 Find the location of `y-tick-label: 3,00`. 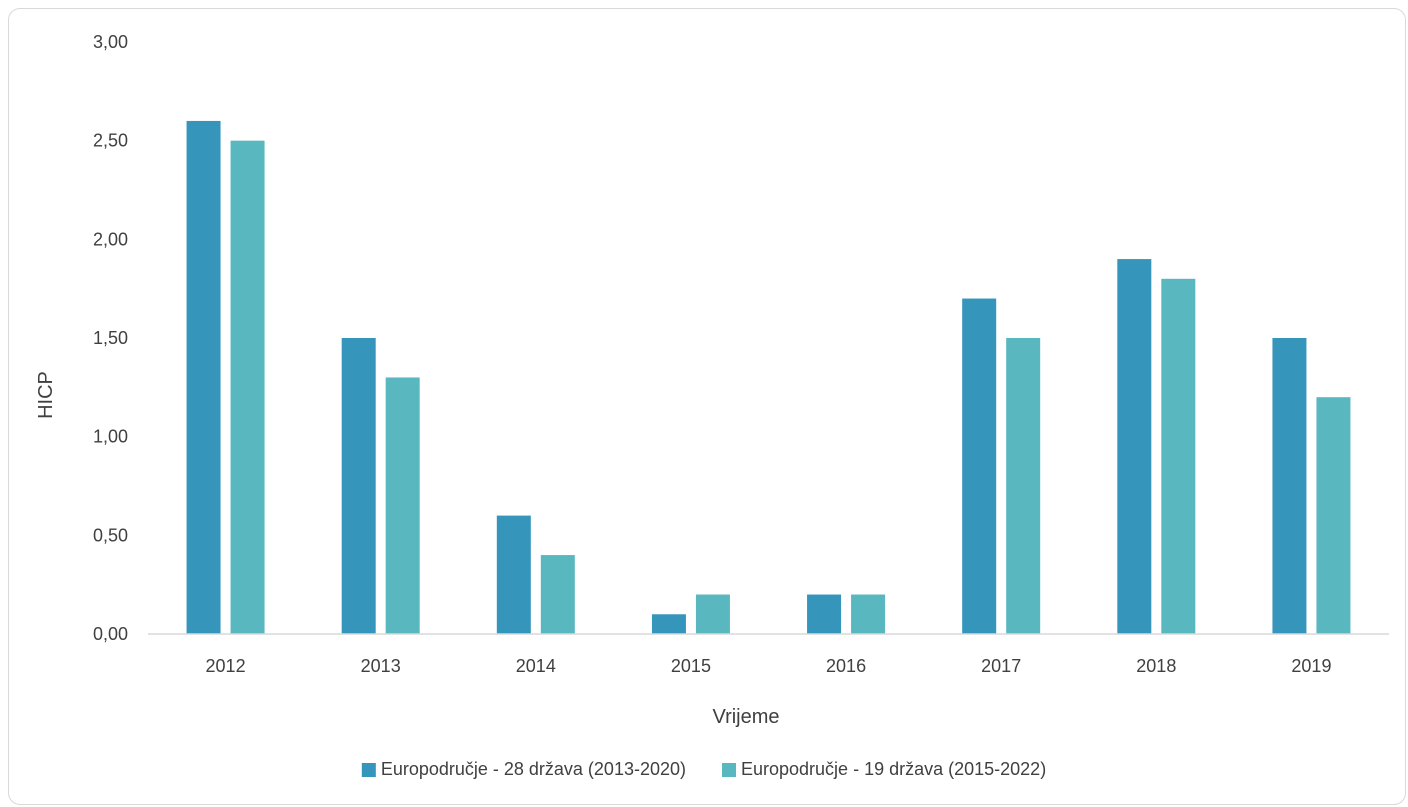

y-tick-label: 3,00 is located at coordinates (110, 42).